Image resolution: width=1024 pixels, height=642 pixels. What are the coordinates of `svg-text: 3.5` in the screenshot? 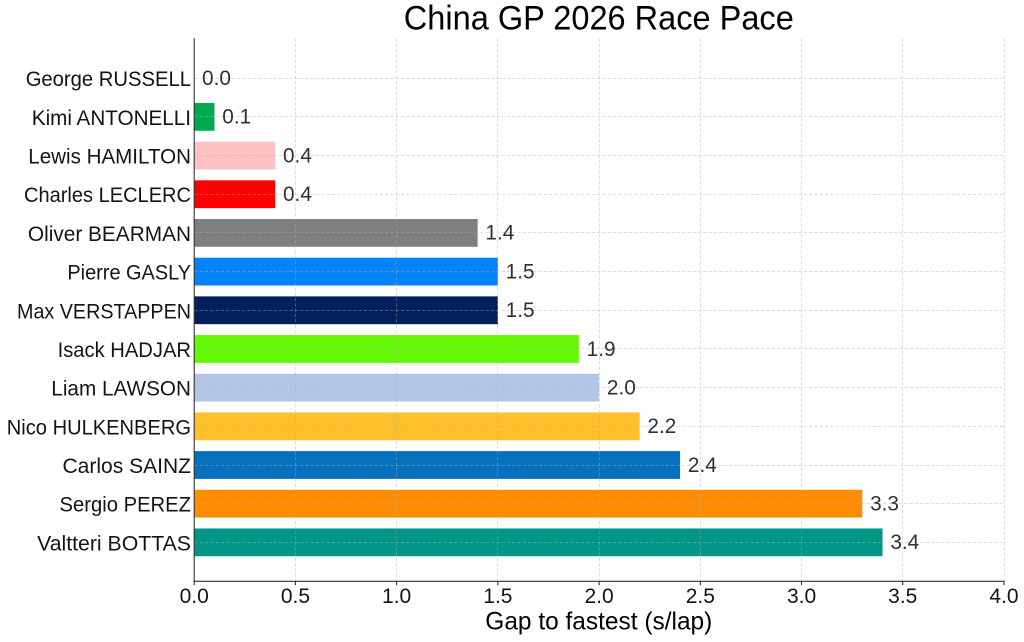 It's located at (902, 596).